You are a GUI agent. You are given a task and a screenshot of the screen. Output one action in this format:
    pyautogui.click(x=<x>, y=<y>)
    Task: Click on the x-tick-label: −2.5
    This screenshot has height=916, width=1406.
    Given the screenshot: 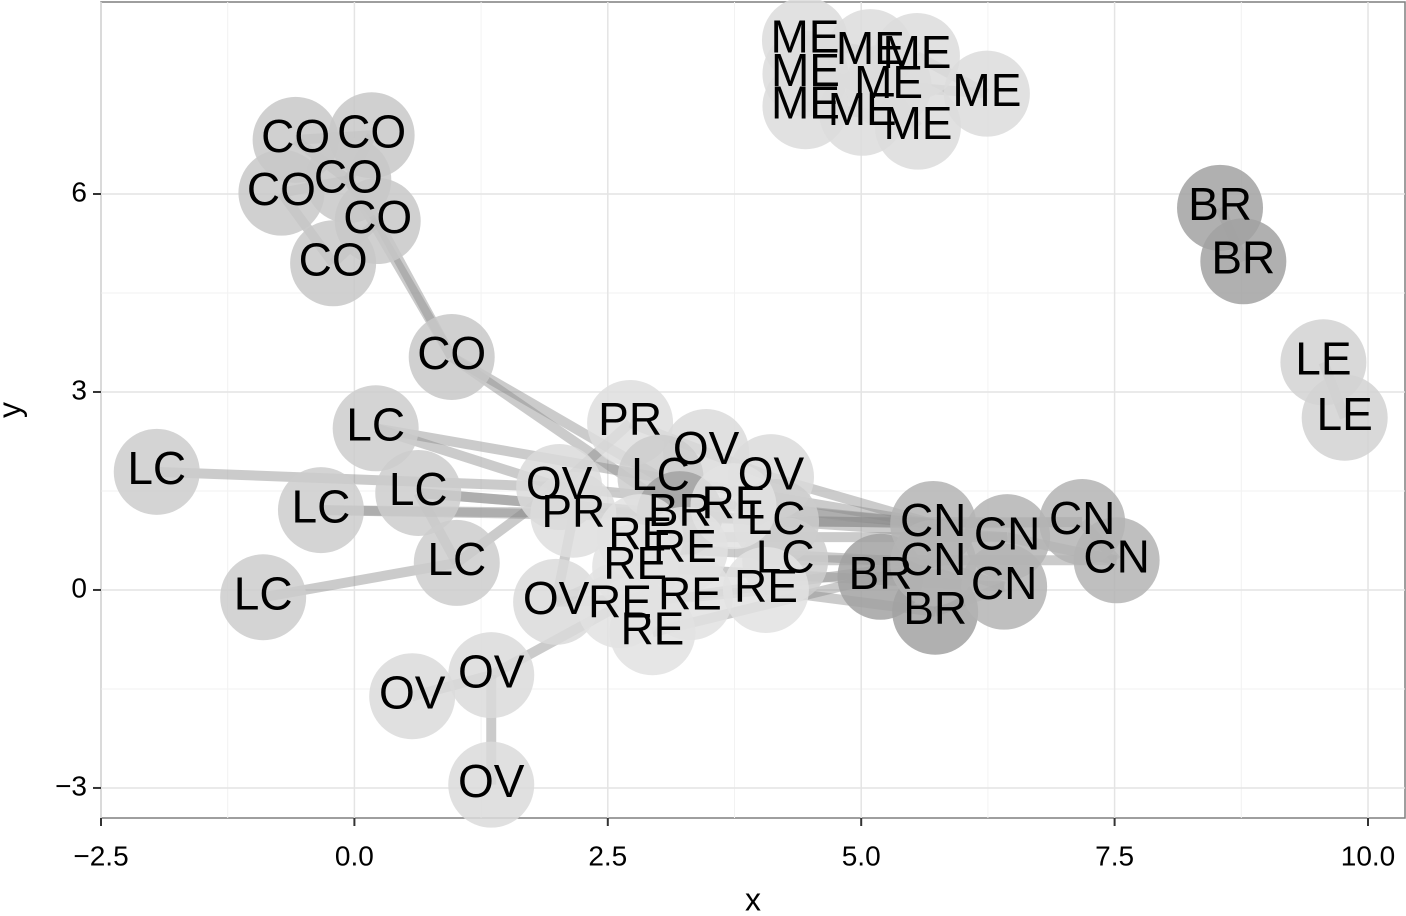 What is the action you would take?
    pyautogui.click(x=100, y=855)
    